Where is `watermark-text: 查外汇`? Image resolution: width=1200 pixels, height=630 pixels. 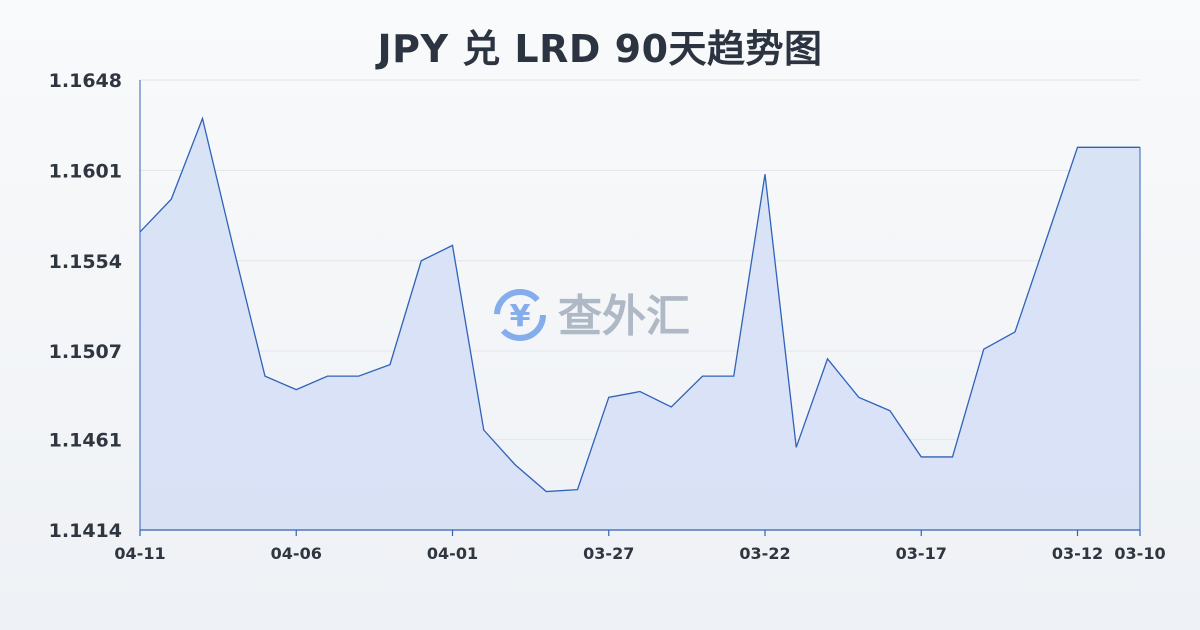 watermark-text: 查外汇 is located at coordinates (624, 316).